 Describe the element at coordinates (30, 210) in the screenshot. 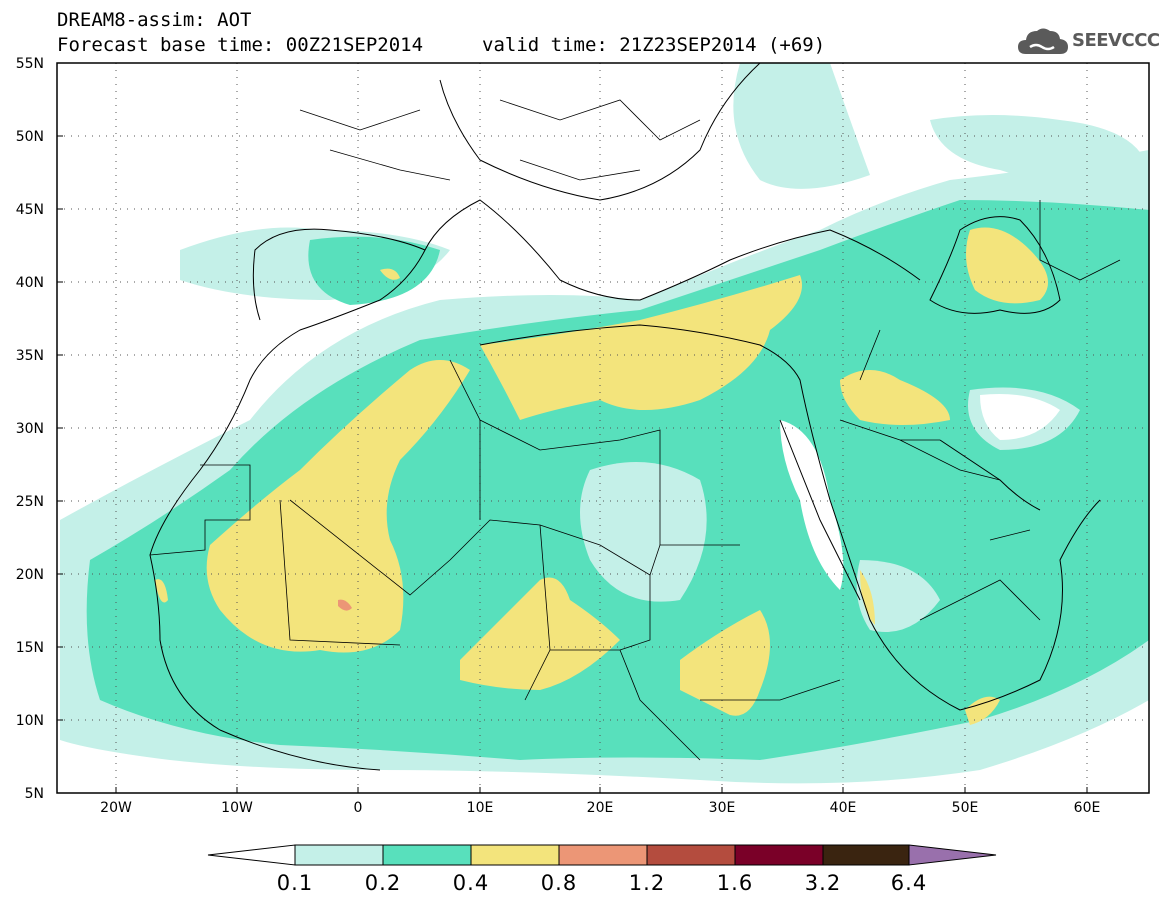

I see `lat-label: 45N` at that location.